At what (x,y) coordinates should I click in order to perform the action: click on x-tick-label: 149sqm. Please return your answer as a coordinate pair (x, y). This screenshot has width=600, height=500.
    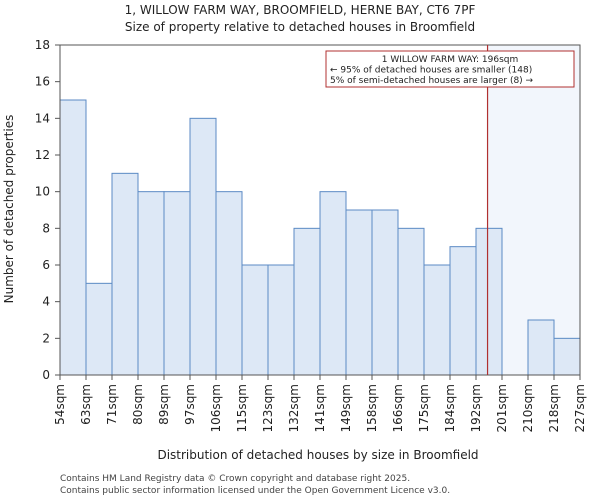
    Looking at the image, I should click on (346, 408).